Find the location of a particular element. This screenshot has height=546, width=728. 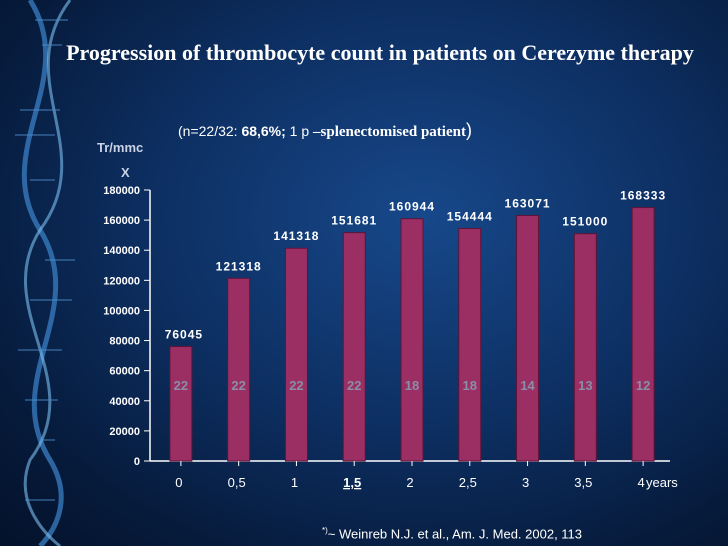

y-tick-label: 0 is located at coordinates (137, 462).